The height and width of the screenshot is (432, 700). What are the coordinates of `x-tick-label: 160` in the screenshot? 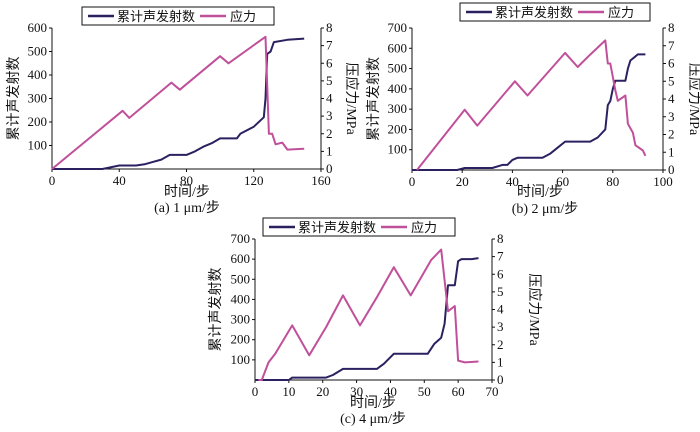 It's located at (321, 180).